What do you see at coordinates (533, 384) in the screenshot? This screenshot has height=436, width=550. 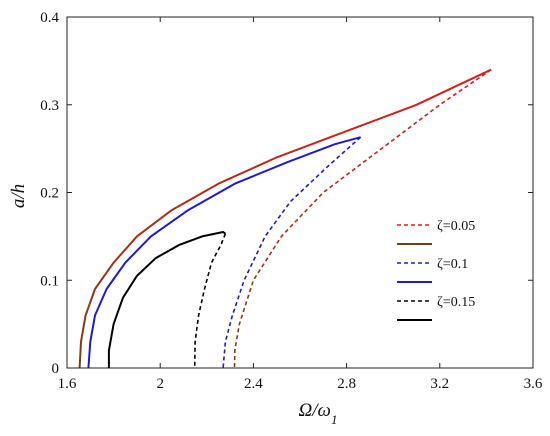 I see `x-tick-label: 3.6` at bounding box center [533, 384].